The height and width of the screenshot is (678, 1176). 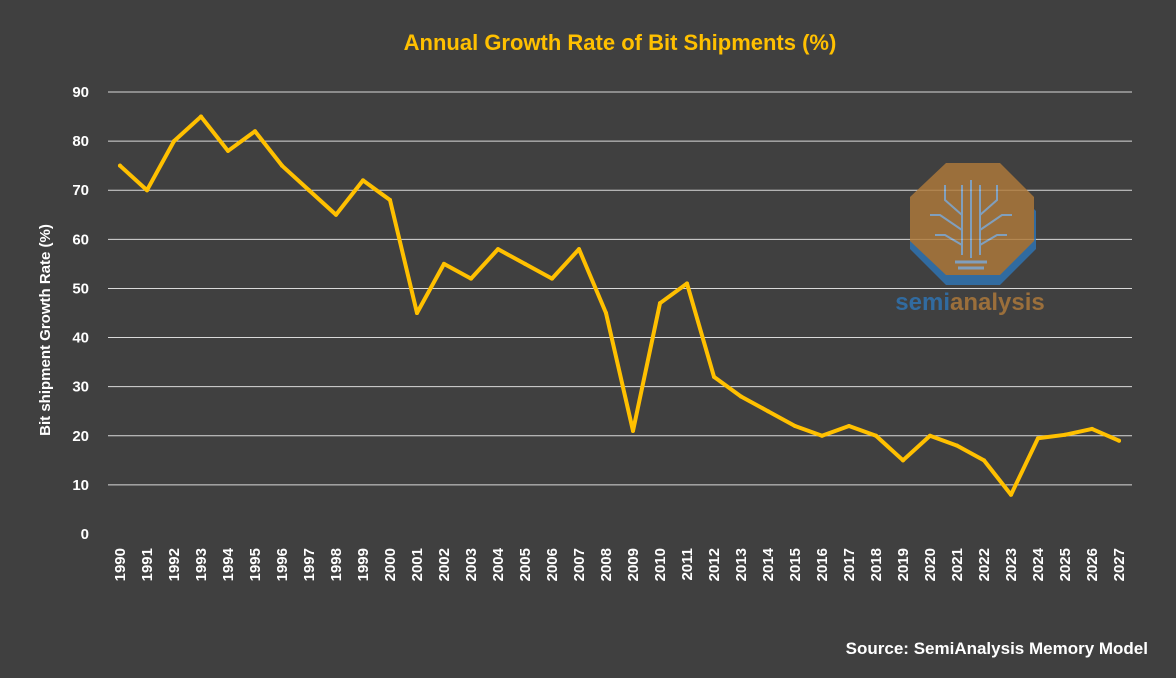 I want to click on y-tick-label: 10, so click(x=80, y=485).